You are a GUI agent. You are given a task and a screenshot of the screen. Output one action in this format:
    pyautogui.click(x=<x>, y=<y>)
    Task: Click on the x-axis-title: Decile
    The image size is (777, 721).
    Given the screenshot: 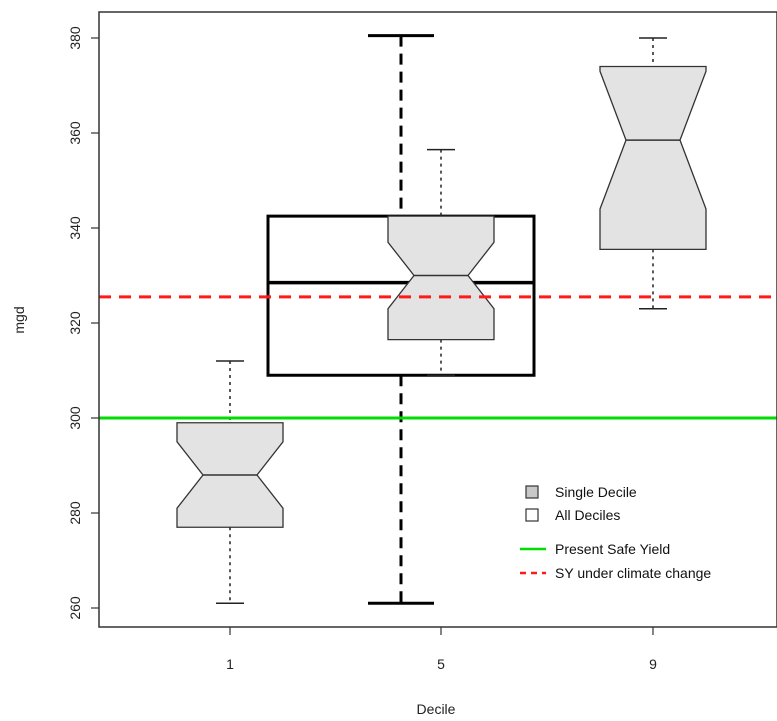 What is the action you would take?
    pyautogui.click(x=436, y=709)
    